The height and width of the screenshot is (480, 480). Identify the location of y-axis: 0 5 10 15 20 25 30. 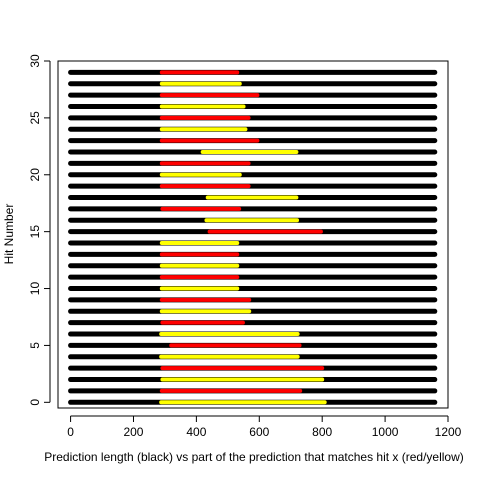
(39, 230).